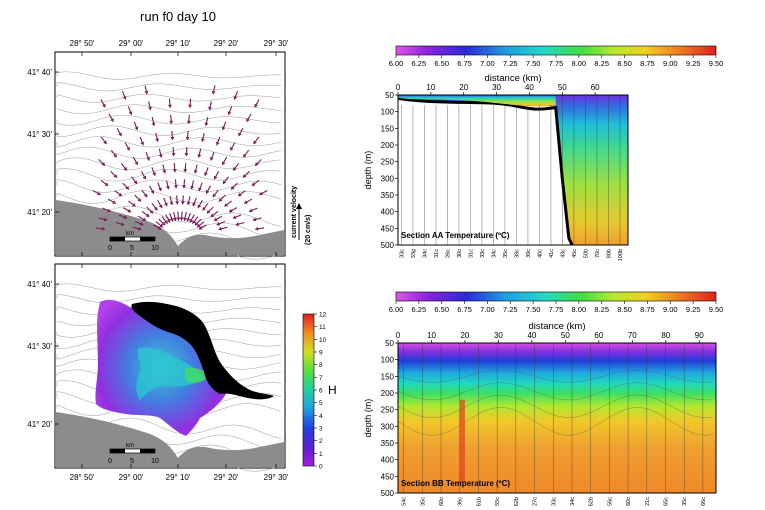 The height and width of the screenshot is (510, 765). What do you see at coordinates (388, 493) in the screenshot?
I see `y-tick-label: 500` at bounding box center [388, 493].